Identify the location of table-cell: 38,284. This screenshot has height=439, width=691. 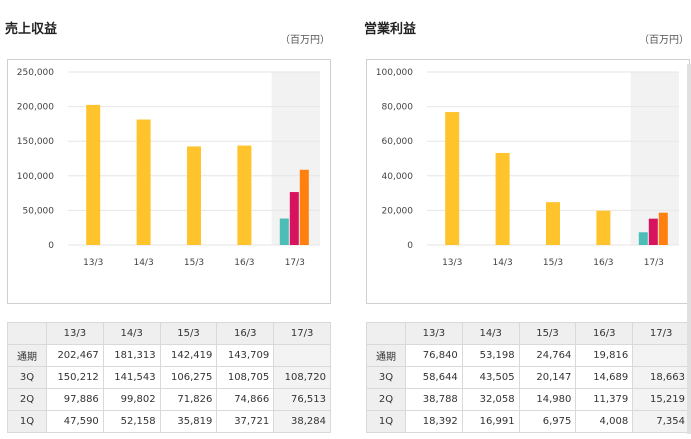
(302, 421).